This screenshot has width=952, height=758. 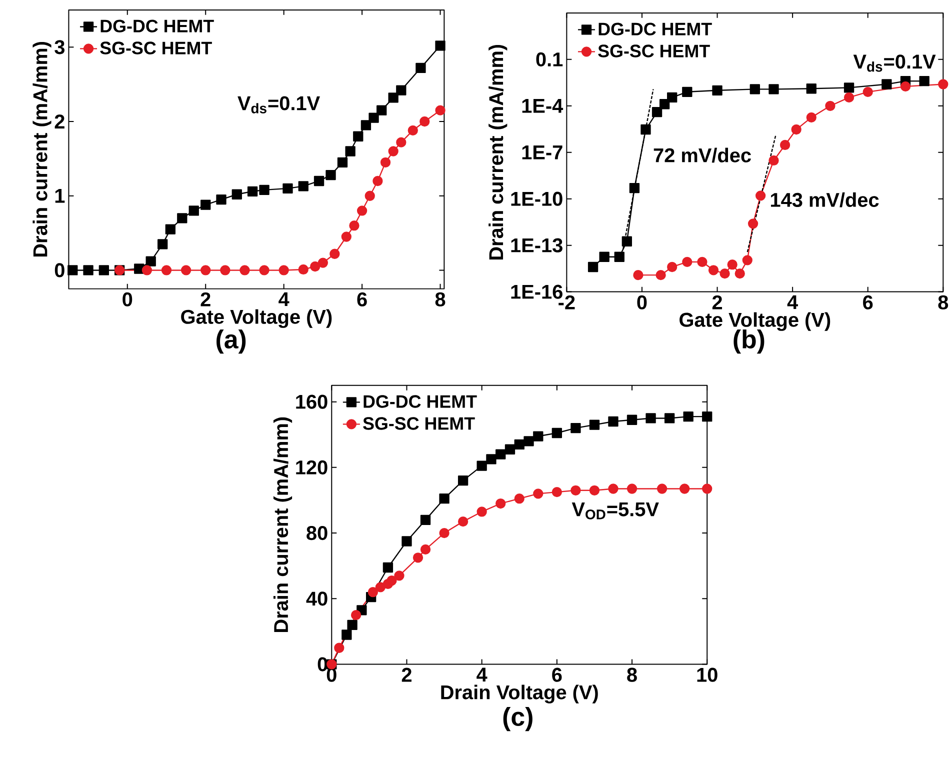 I want to click on x-tick-label: 0, so click(x=642, y=302).